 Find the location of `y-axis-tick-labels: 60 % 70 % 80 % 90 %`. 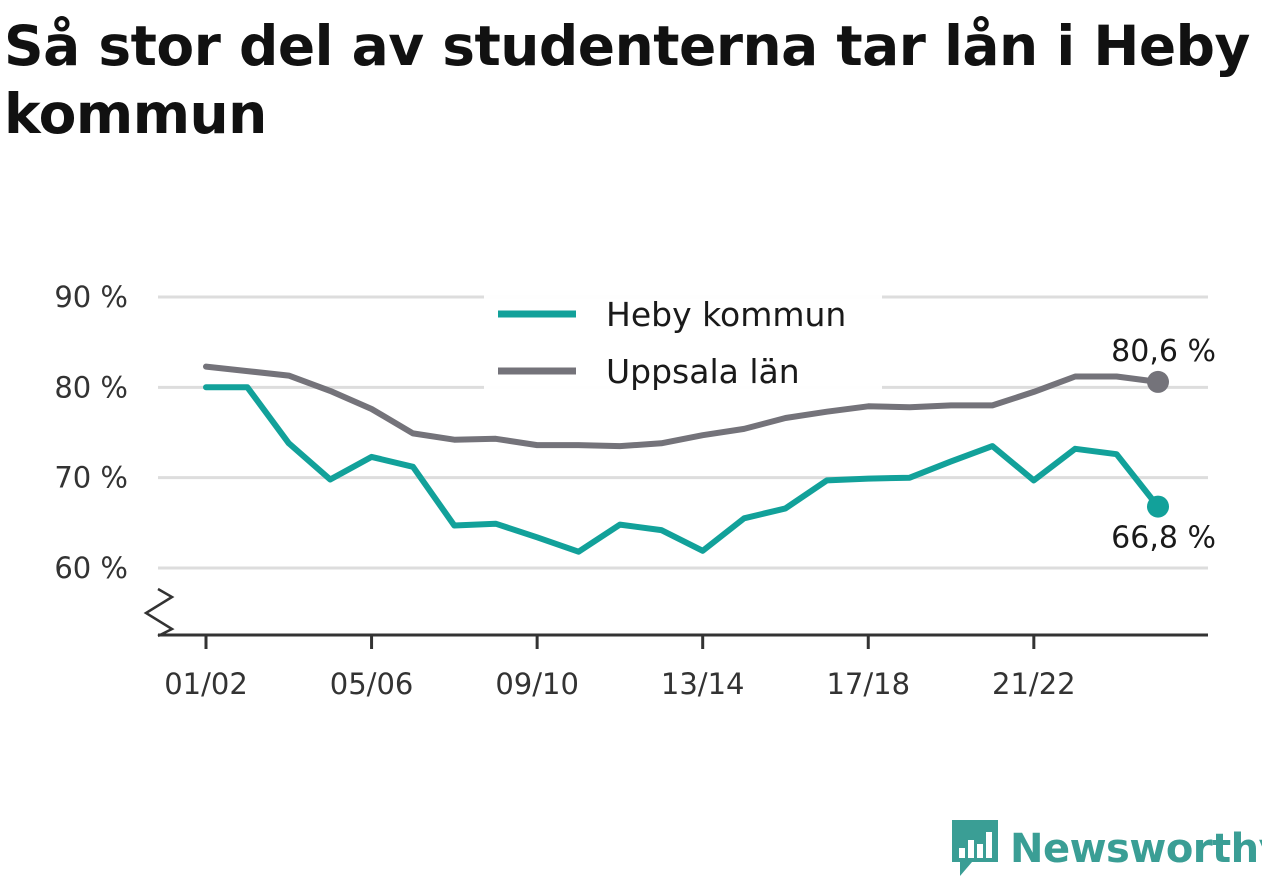

y-axis-tick-labels: 60 % 70 % 80 % 90 % is located at coordinates (91, 432).